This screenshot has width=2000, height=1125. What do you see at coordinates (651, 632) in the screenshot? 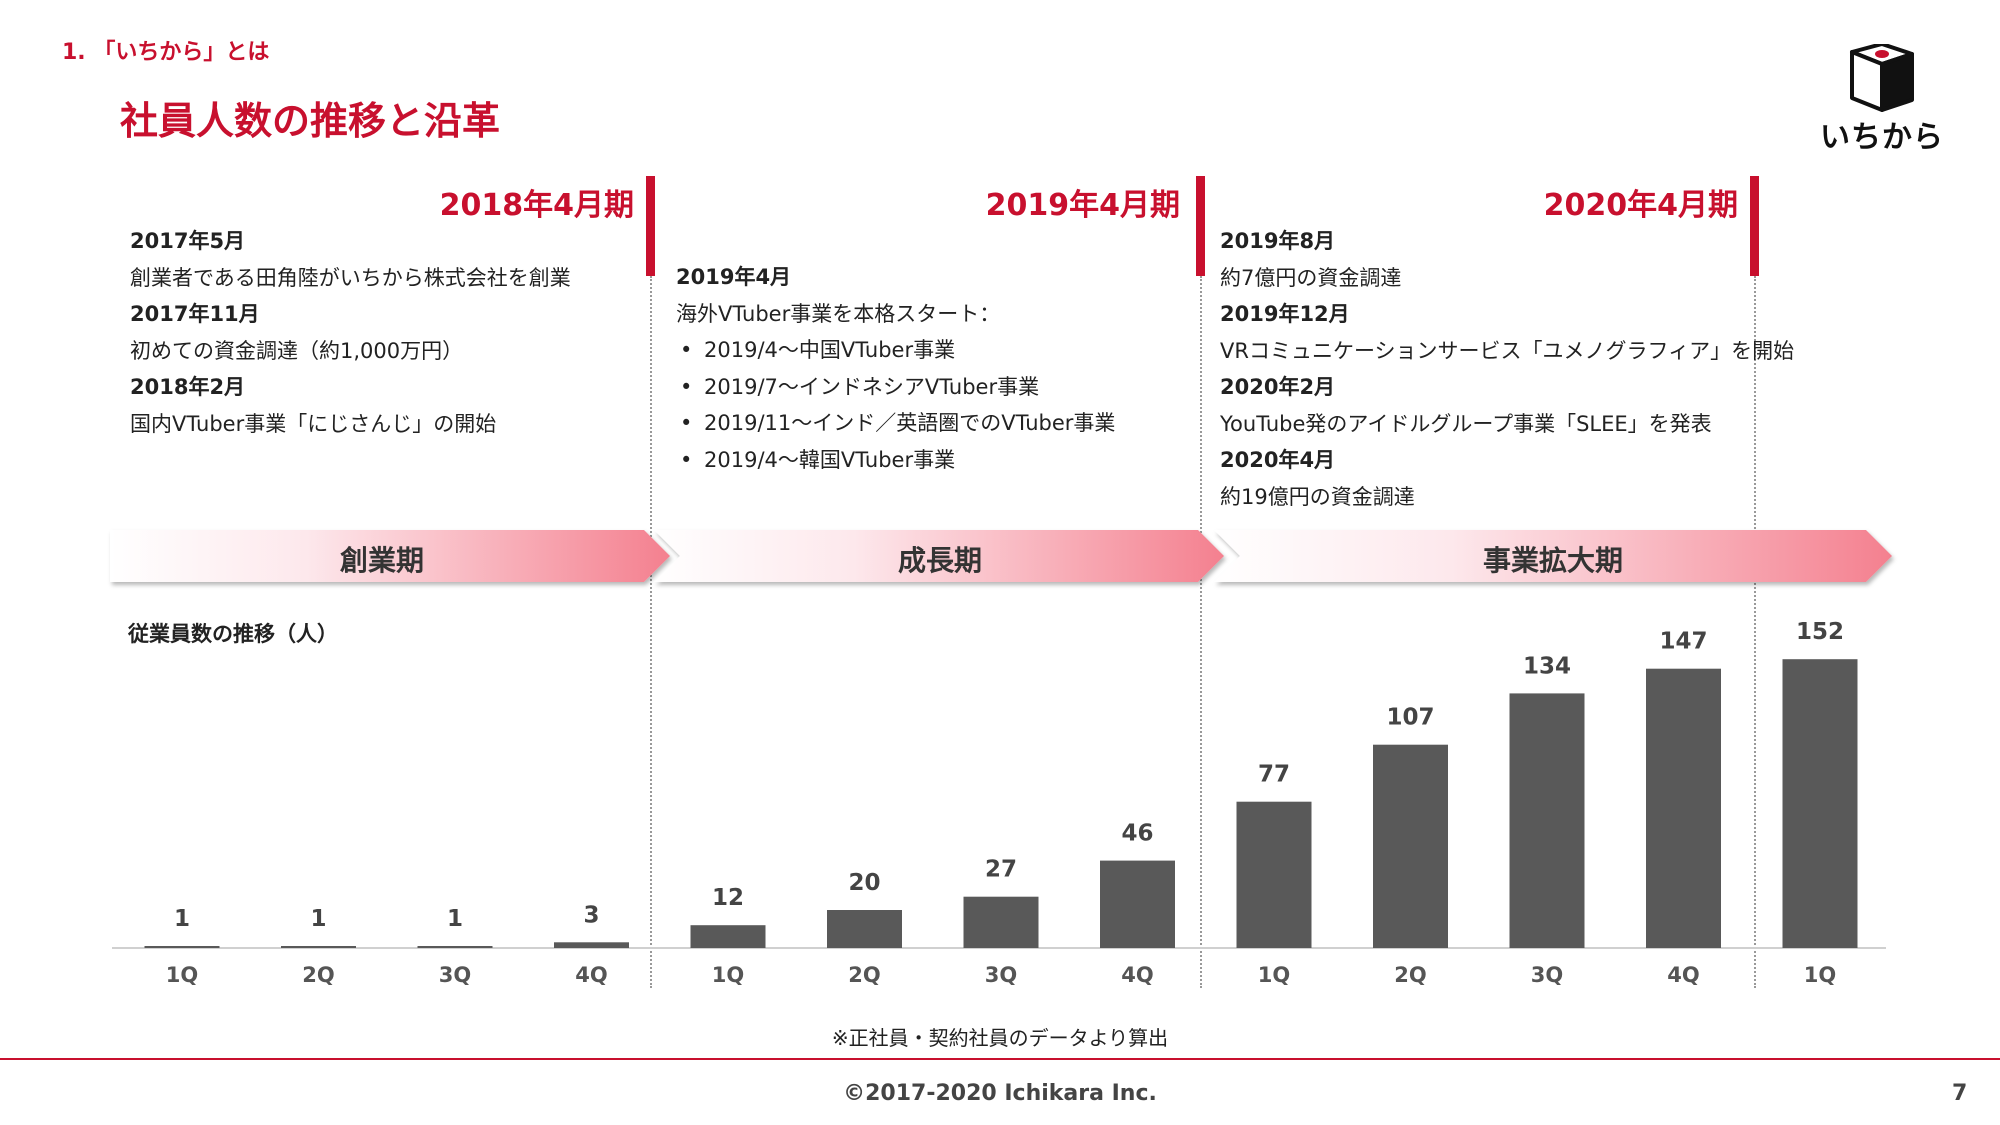
I see `divider-2018` at bounding box center [651, 632].